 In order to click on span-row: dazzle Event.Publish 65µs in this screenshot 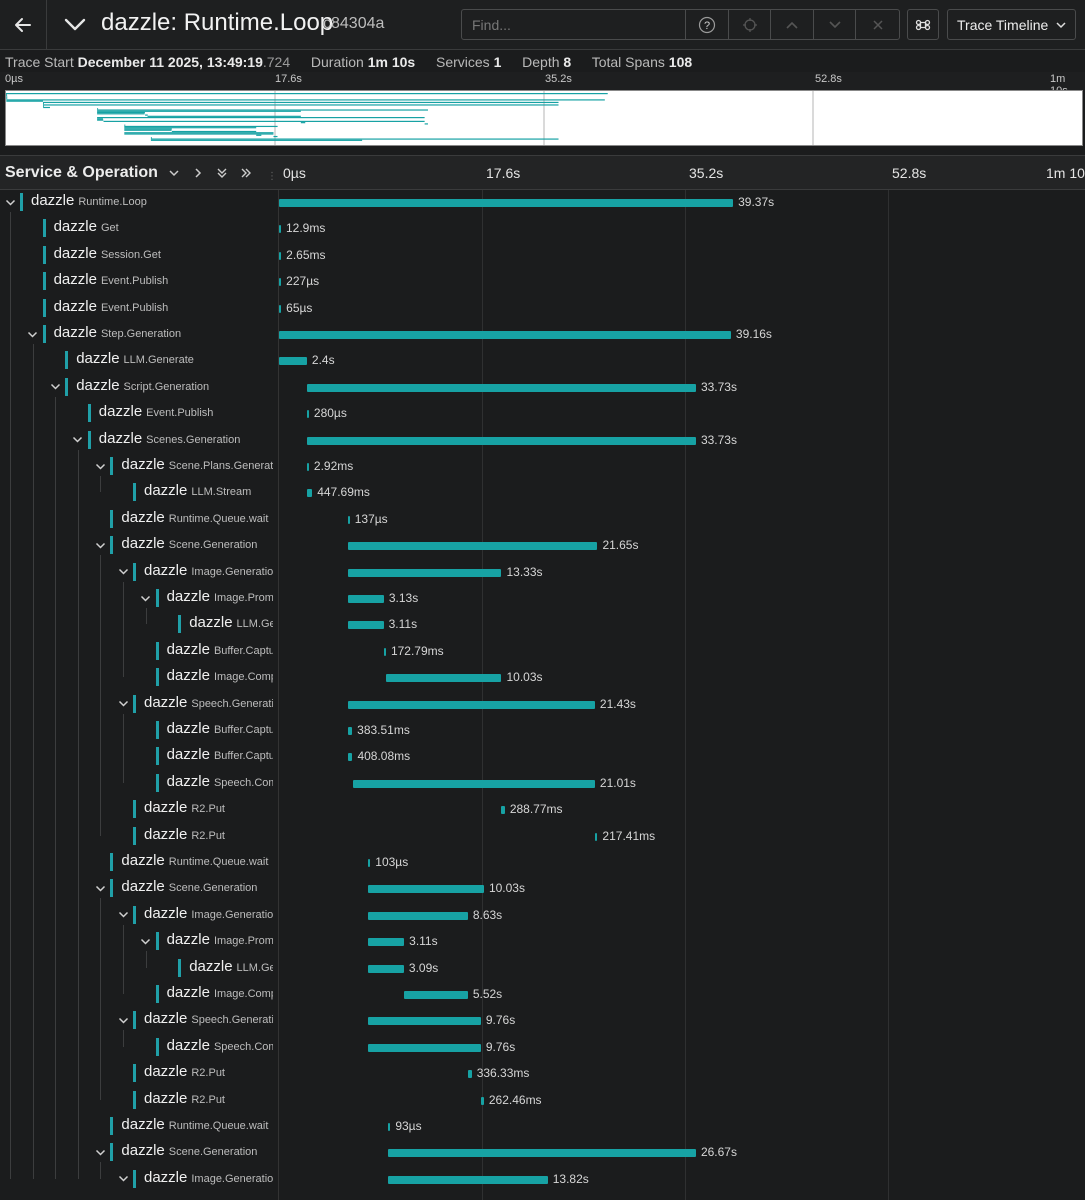, I will do `click(542, 309)`.